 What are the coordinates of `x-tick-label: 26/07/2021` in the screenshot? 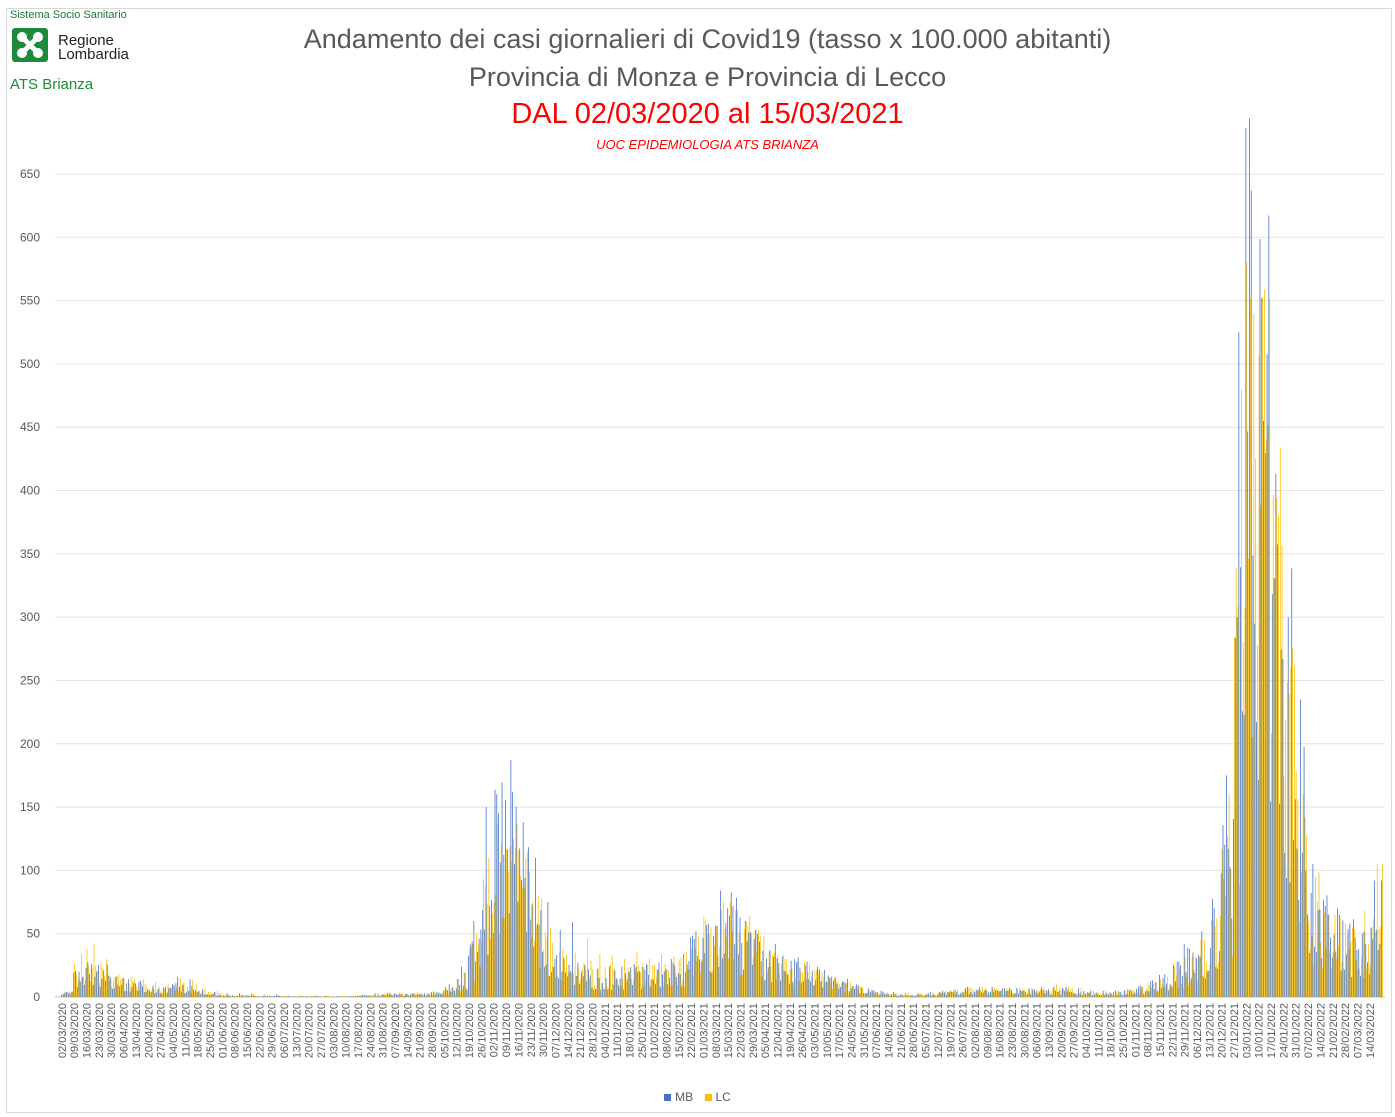 It's located at (964, 1030).